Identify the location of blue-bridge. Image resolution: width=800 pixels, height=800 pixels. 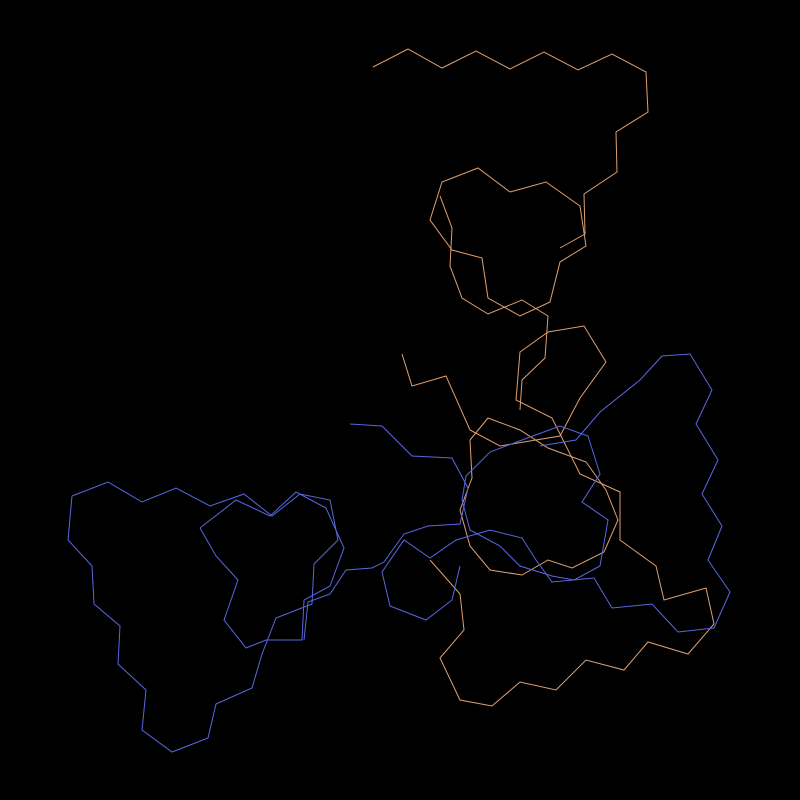
(386, 532).